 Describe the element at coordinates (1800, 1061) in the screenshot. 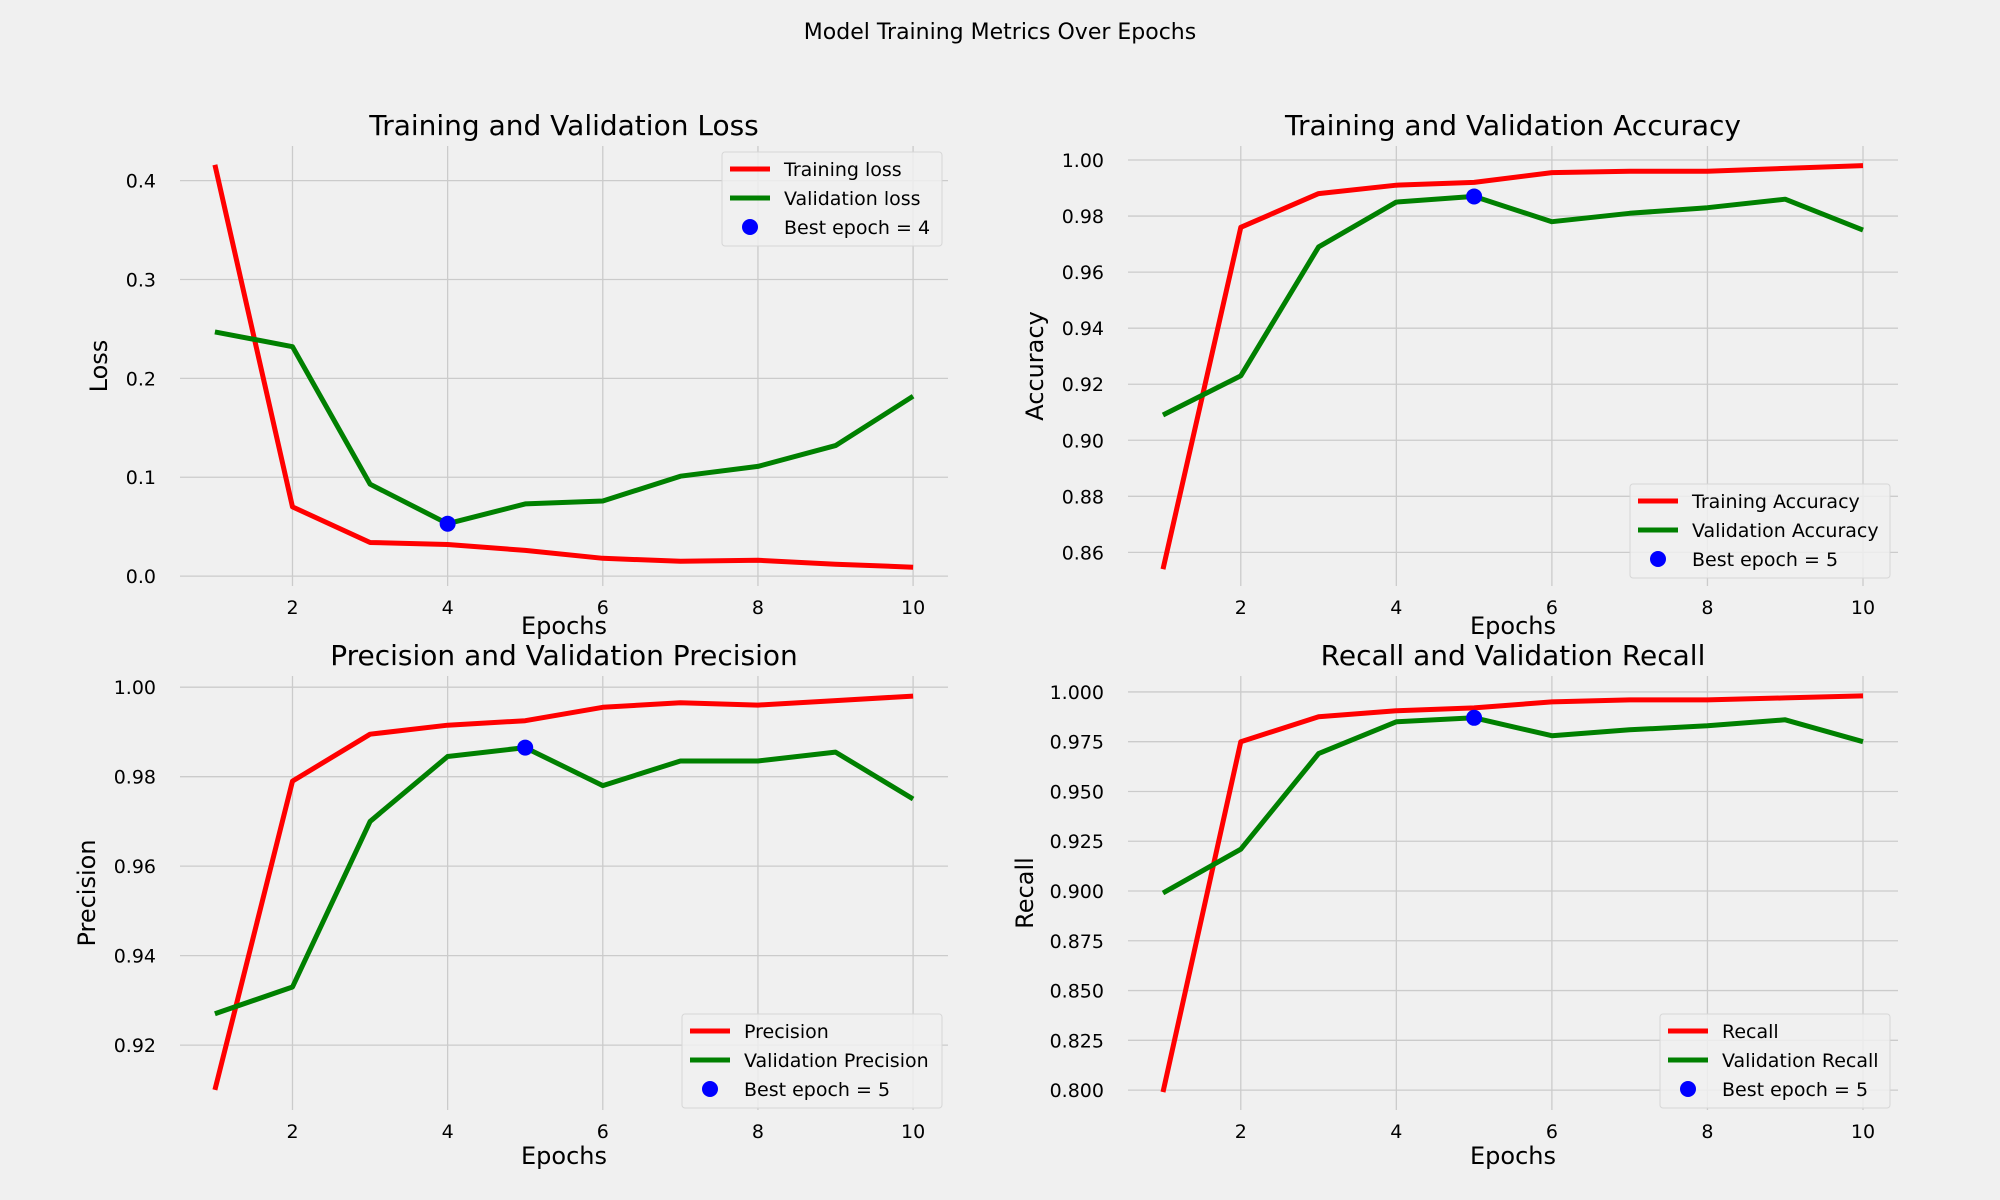

I see `legend-entry-validation: Validation Recall` at that location.